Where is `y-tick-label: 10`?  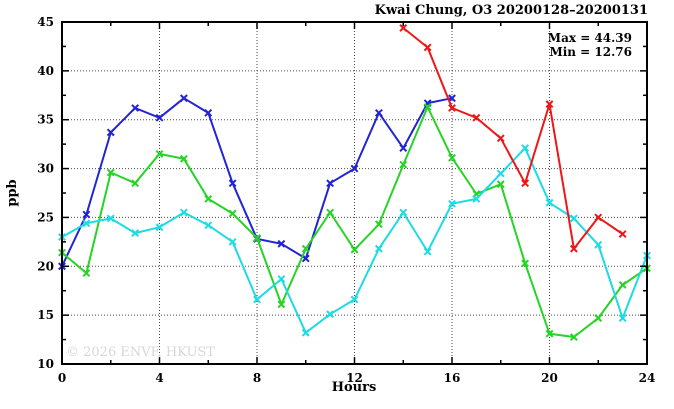
y-tick-label: 10 is located at coordinates (45, 364).